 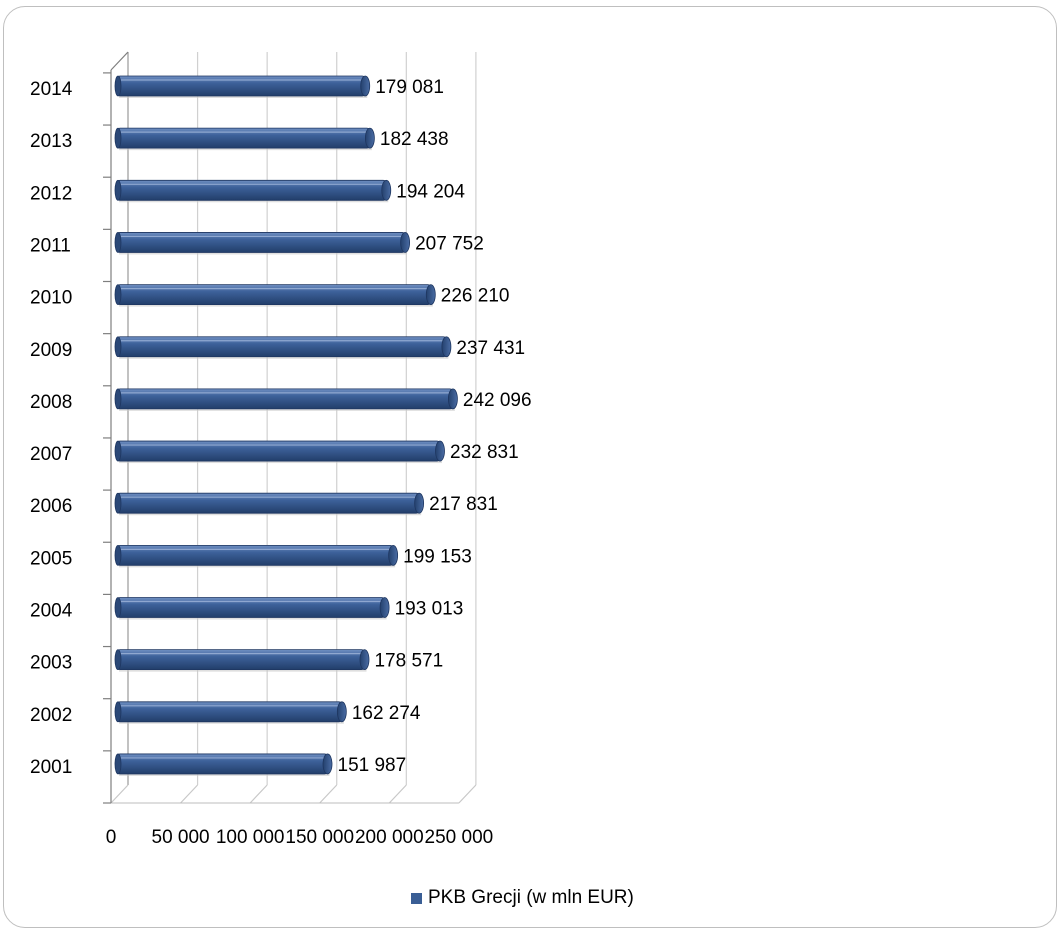 I want to click on data-label: 193 013, so click(x=429, y=609).